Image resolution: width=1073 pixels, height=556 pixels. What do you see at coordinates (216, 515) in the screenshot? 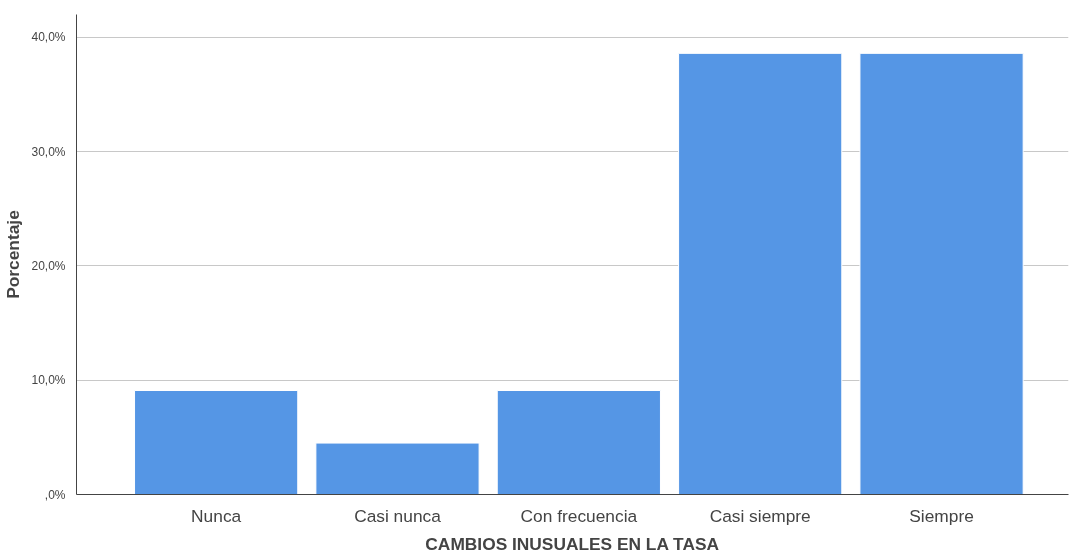
I see `x-tick-label: Nunca` at bounding box center [216, 515].